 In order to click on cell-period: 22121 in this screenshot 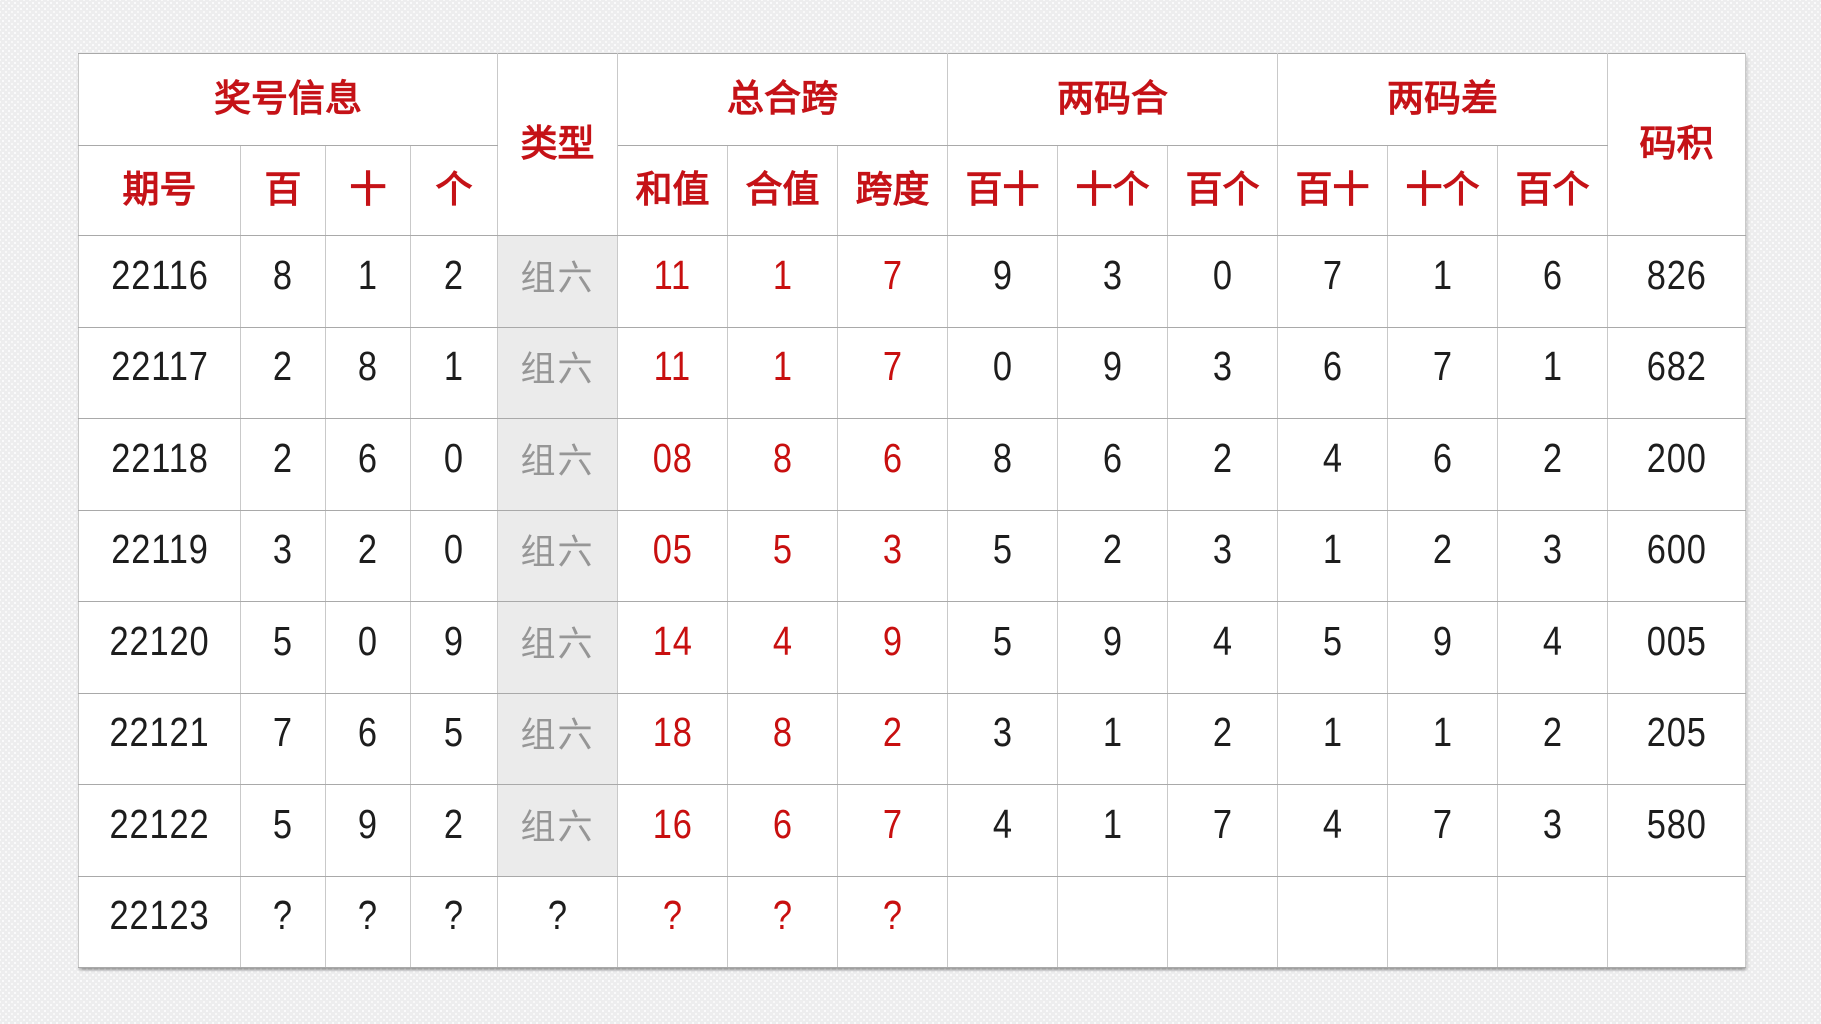, I will do `click(159, 738)`.